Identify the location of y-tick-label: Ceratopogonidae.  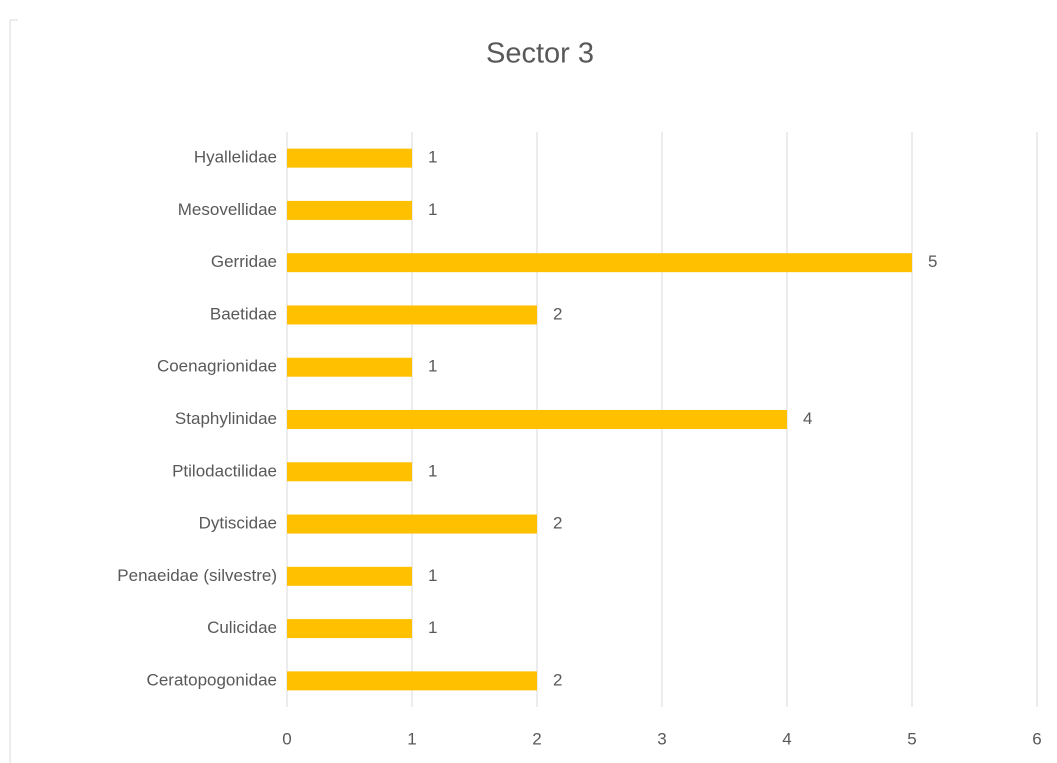
(212, 679).